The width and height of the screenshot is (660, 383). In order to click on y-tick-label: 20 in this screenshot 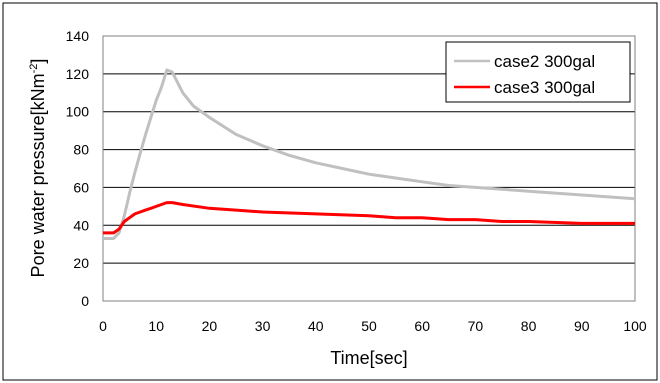, I will do `click(81, 263)`.